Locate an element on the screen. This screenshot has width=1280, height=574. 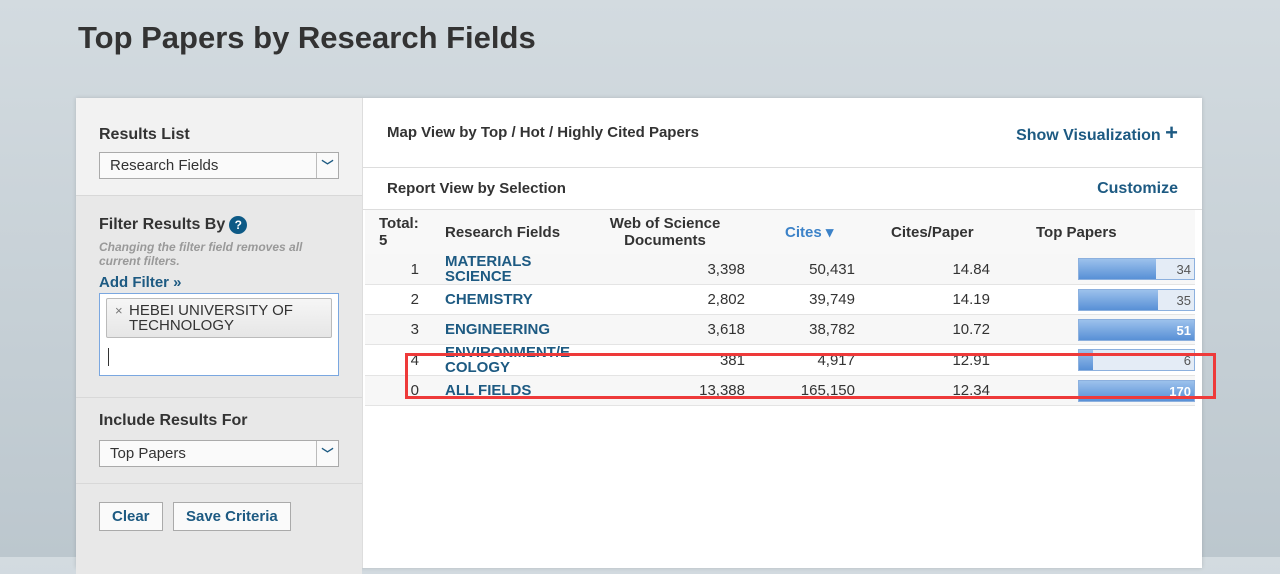
cites-per-paper-cell: 14.84 is located at coordinates (922, 269).